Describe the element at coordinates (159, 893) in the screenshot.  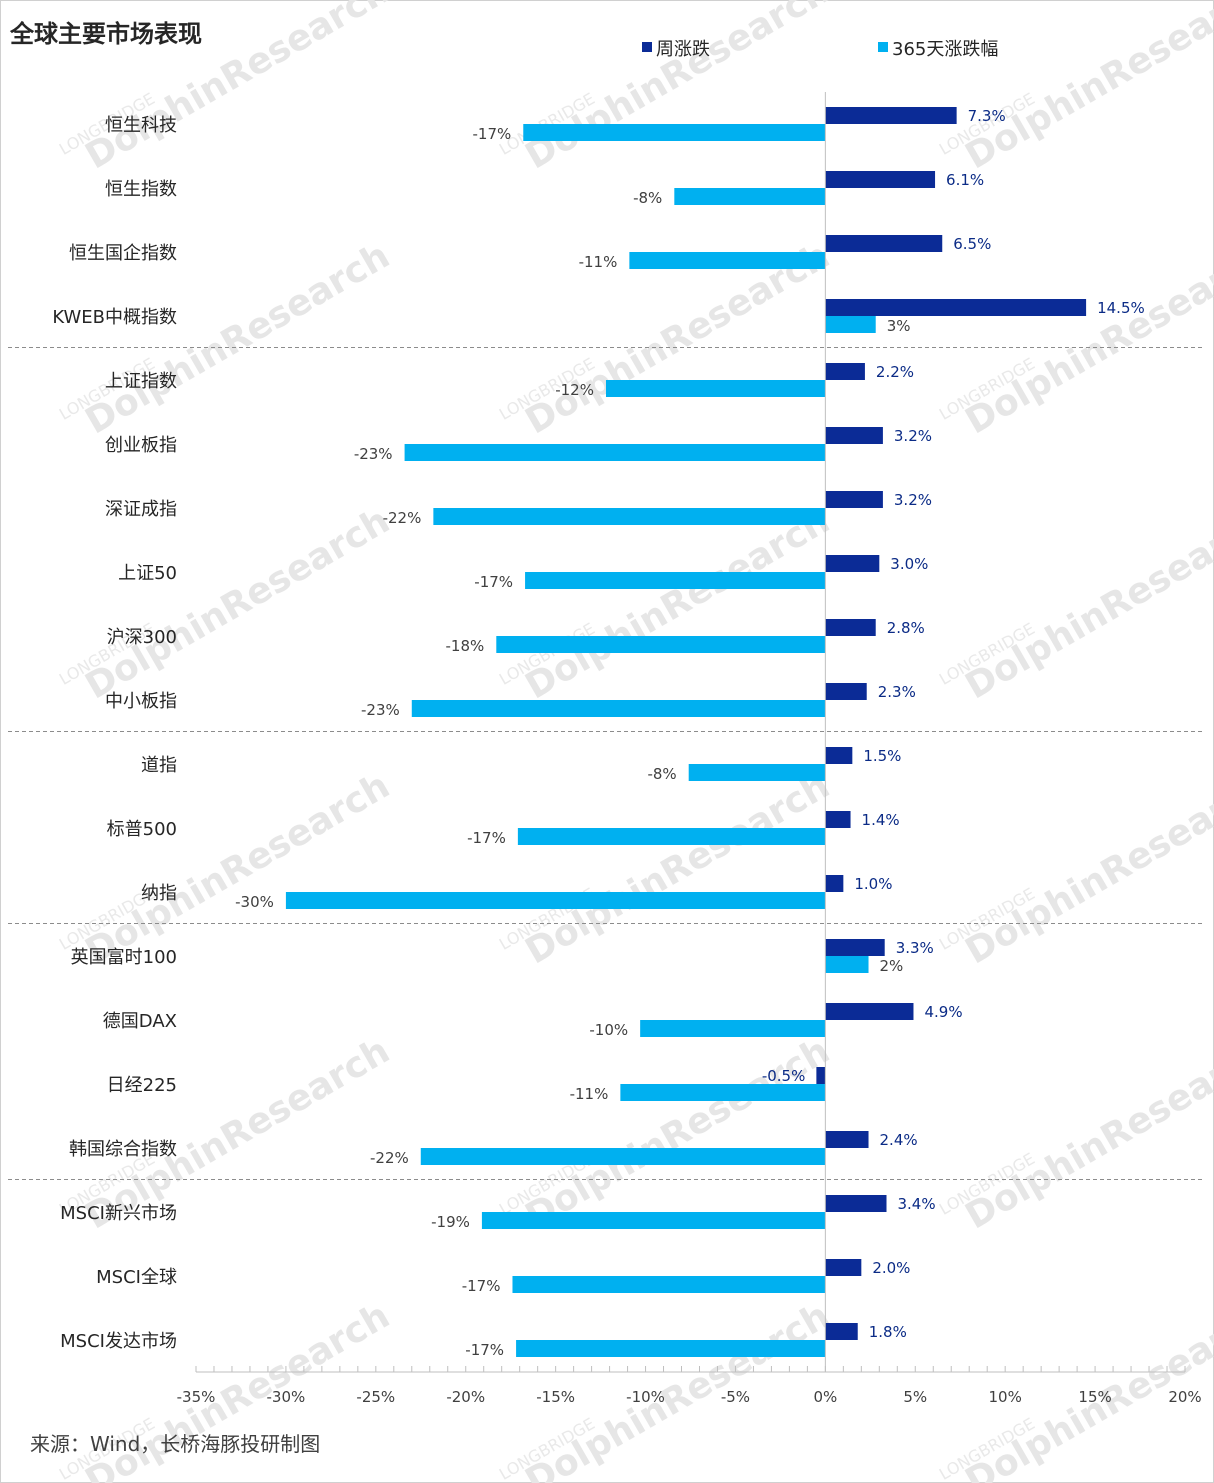
I see `category-label: 纳指` at that location.